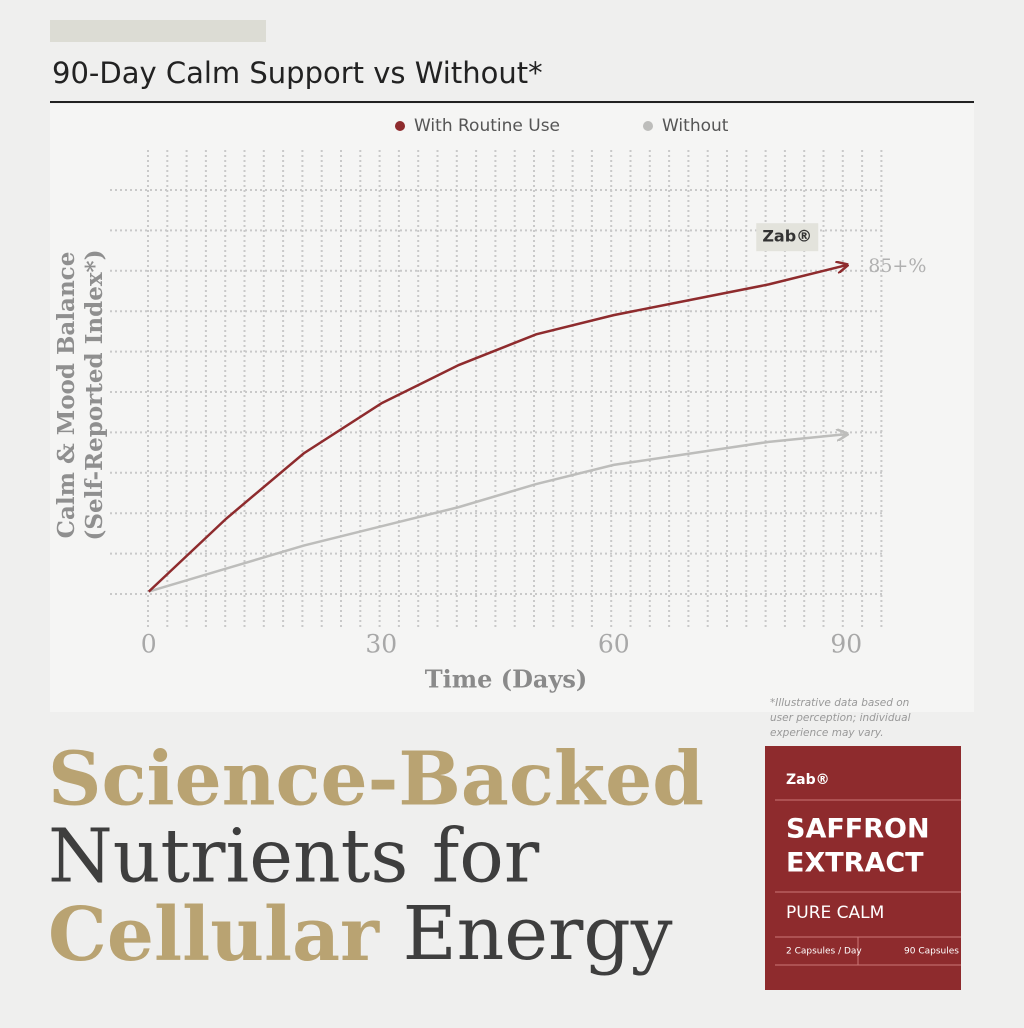 This screenshot has height=1028, width=1024. I want to click on footnote-line: *Illustrative data based on, so click(841, 703).